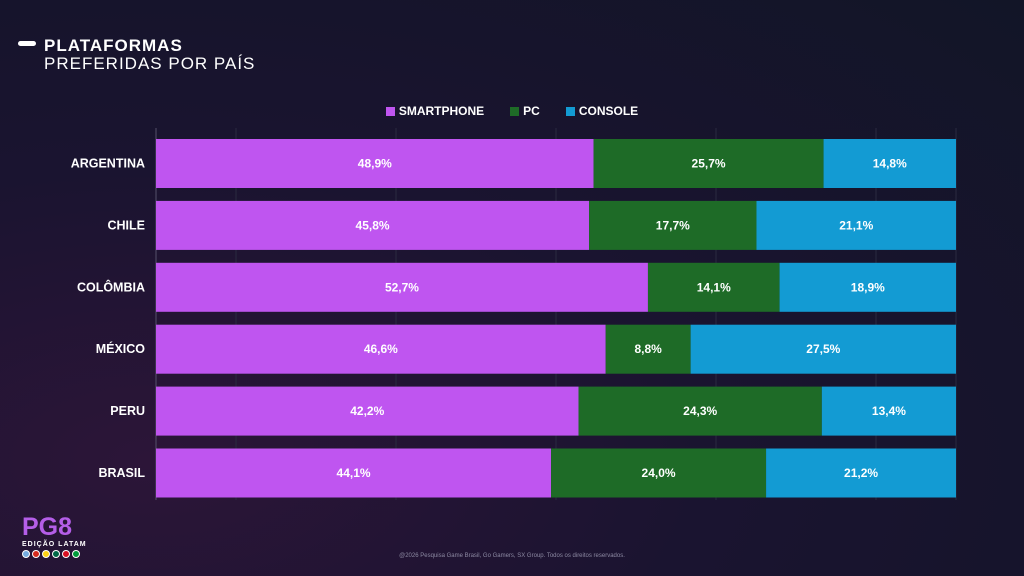  I want to click on legend-item-smartphone: SMARTPHONE, so click(435, 111).